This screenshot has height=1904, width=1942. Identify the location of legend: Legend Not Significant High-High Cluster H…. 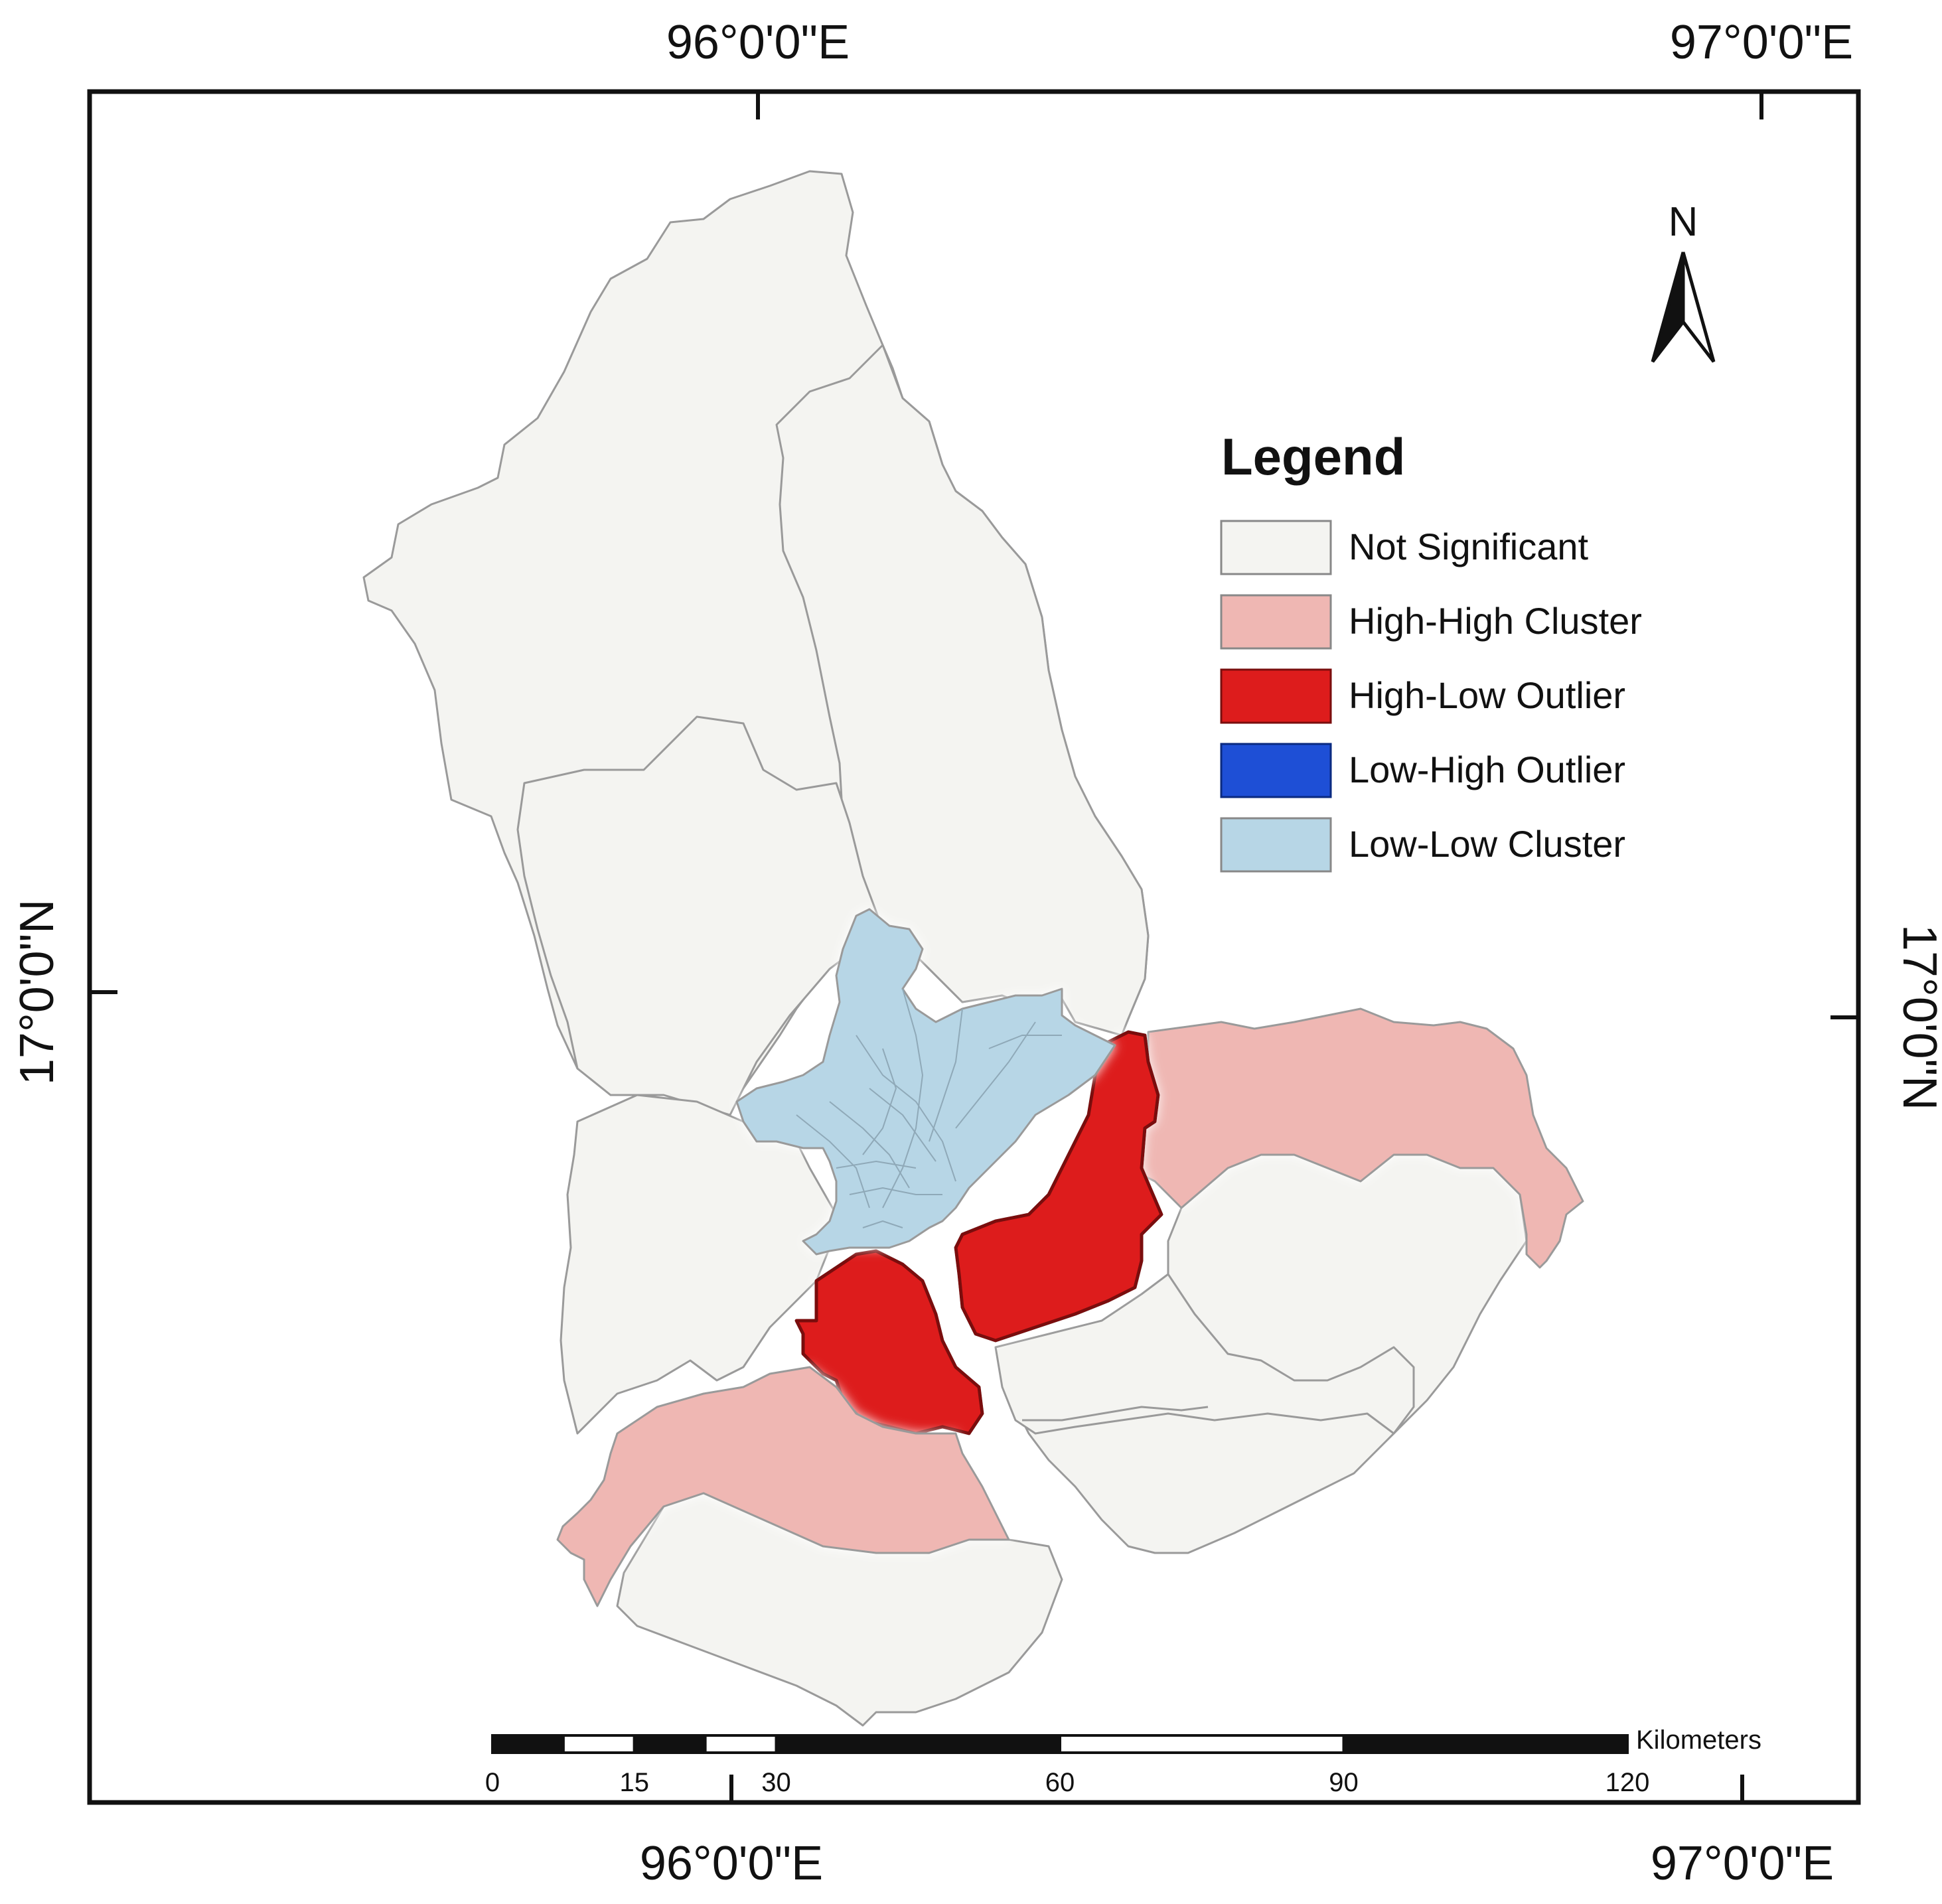
(1431, 650).